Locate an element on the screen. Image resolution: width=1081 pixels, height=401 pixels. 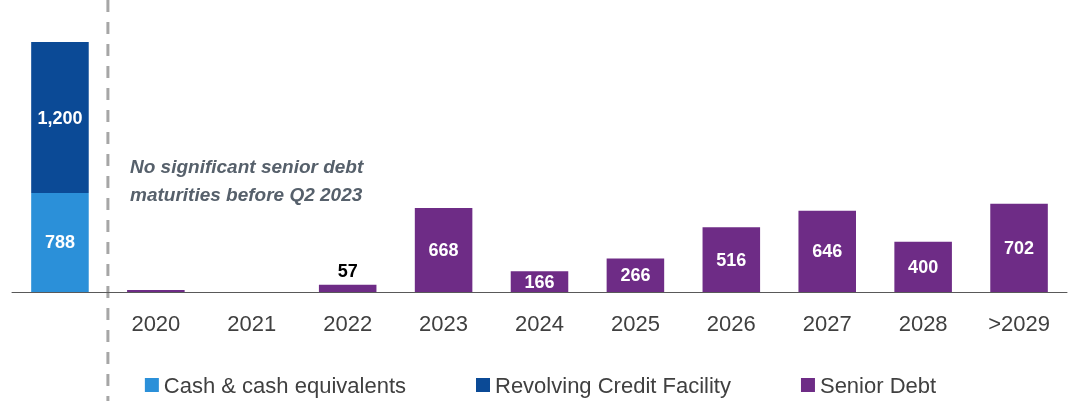
legend-label: Senior Debt is located at coordinates (878, 385).